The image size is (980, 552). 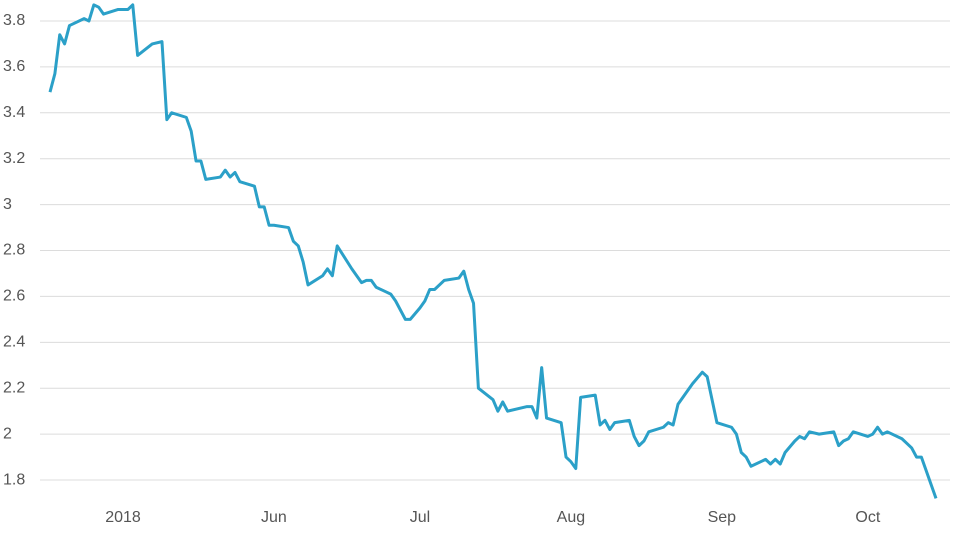 What do you see at coordinates (867, 517) in the screenshot?
I see `x-tick-label: Oct` at bounding box center [867, 517].